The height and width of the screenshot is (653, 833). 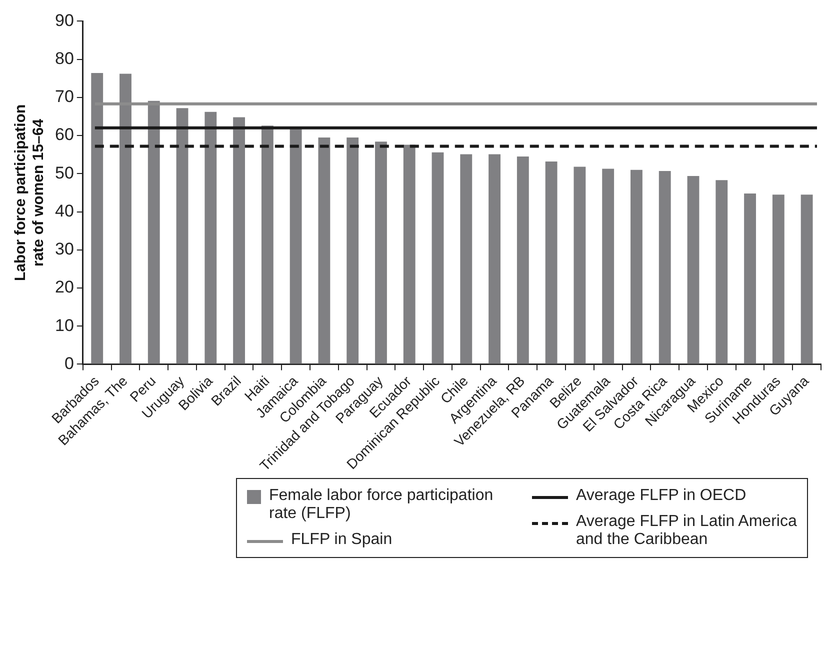 What do you see at coordinates (64, 287) in the screenshot?
I see `y-tick-label: 20` at bounding box center [64, 287].